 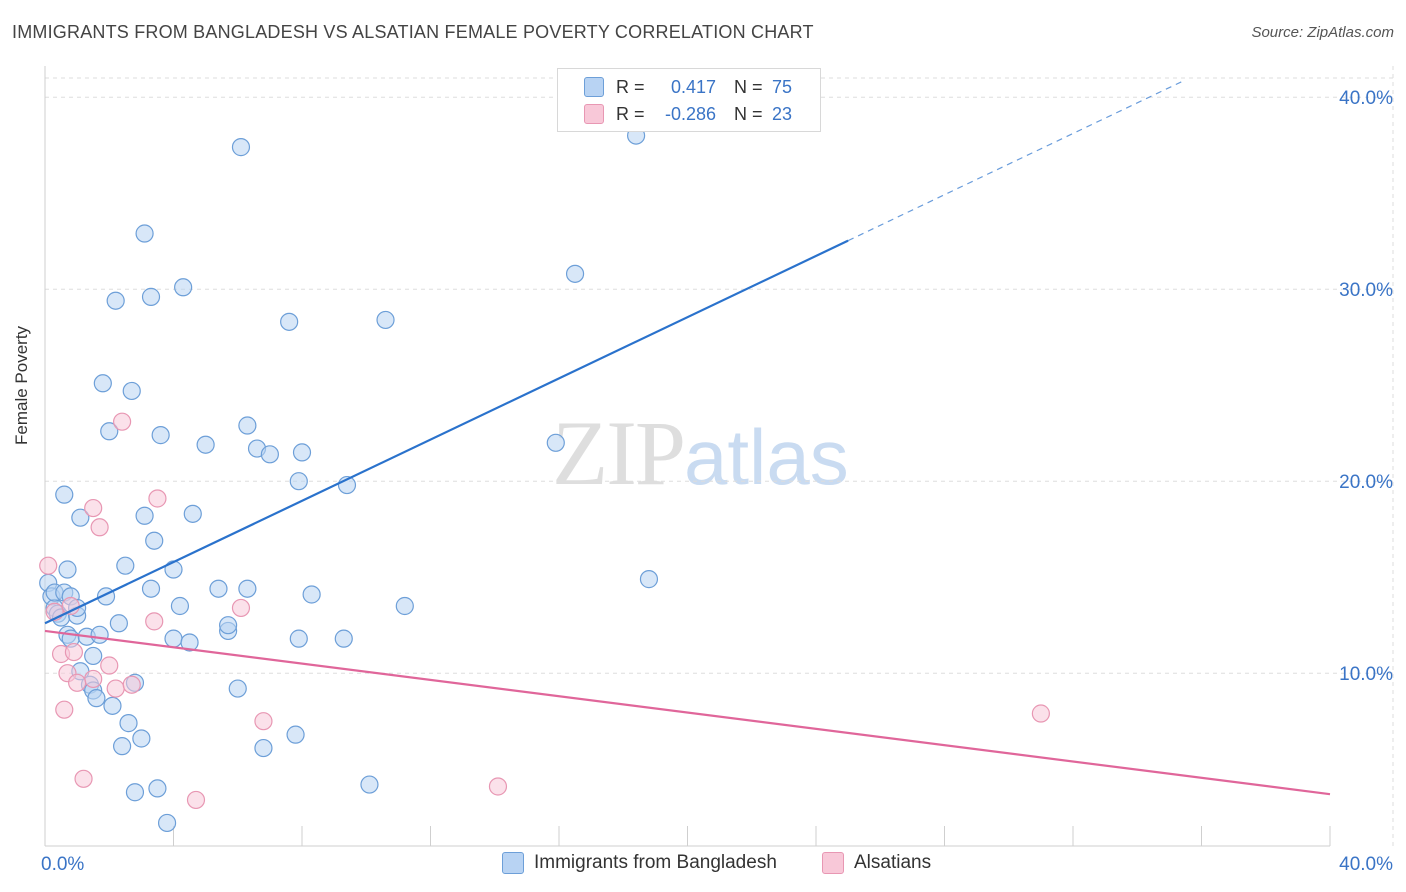 I want to click on y-axis-label: Female Poverty, so click(x=21, y=385).